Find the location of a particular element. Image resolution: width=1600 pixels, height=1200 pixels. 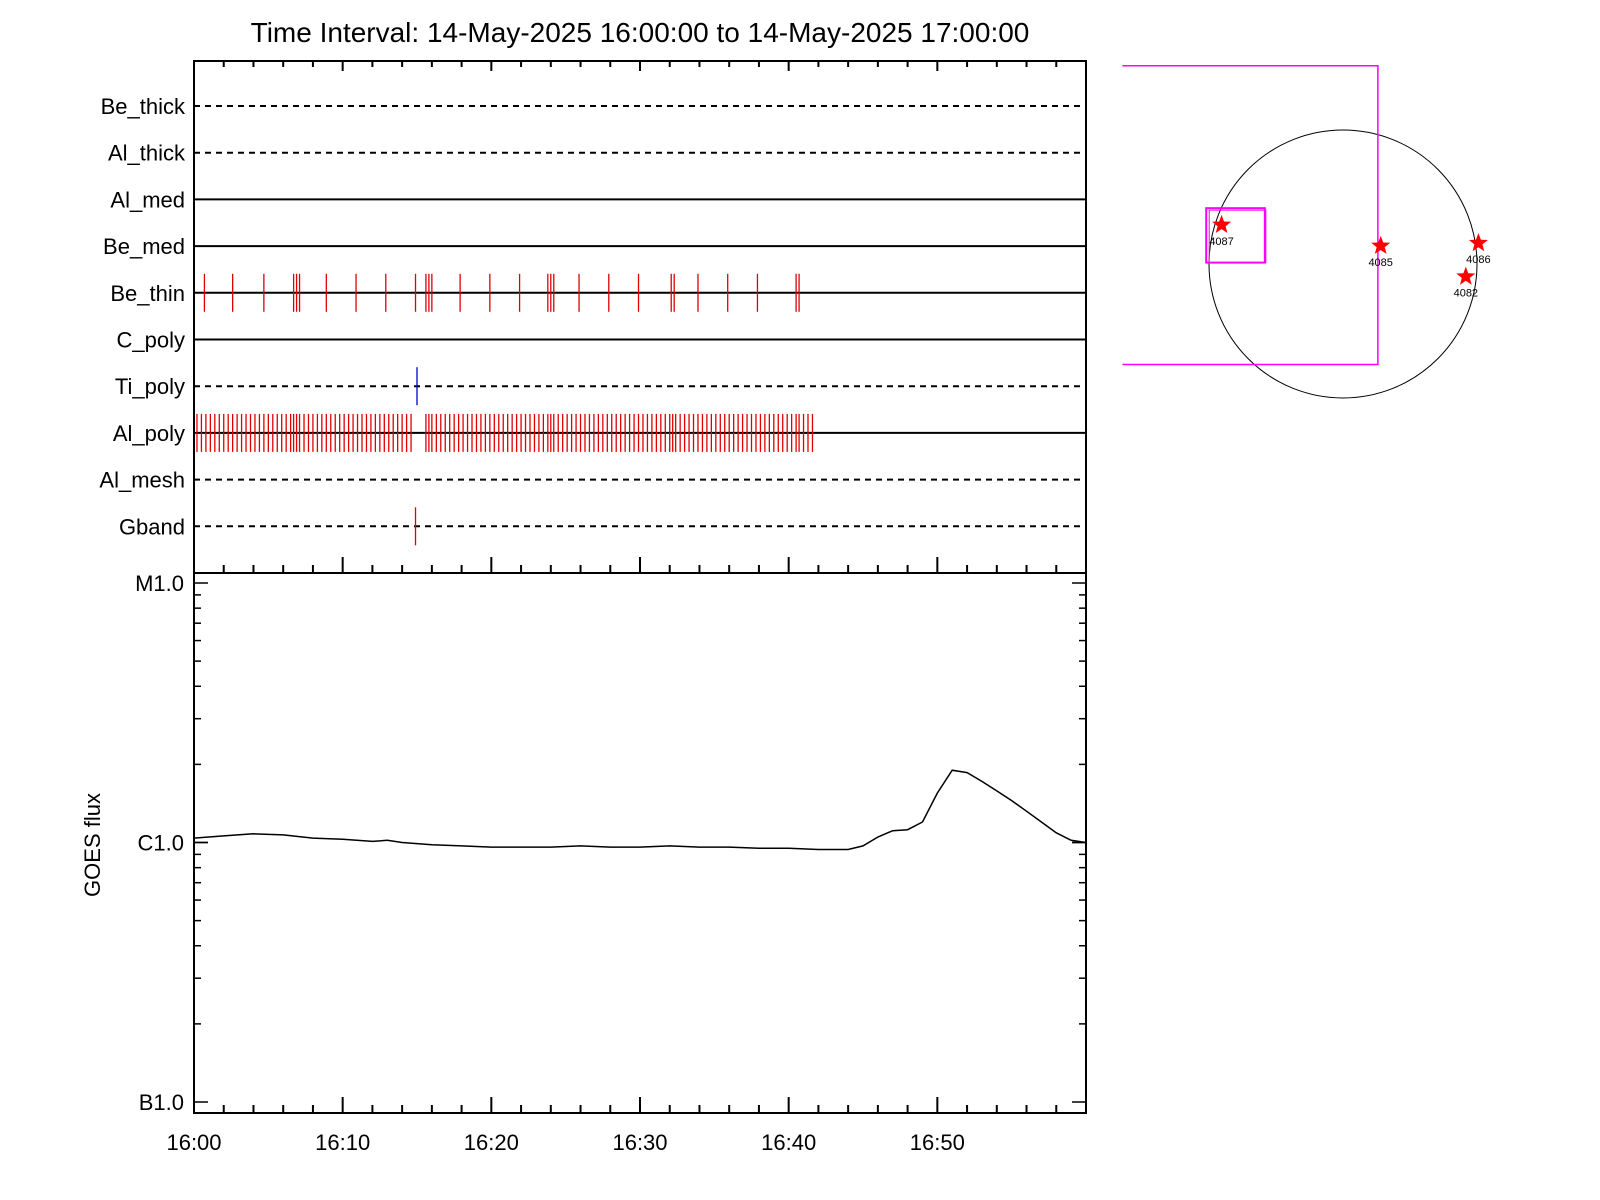

active-region-label-4085: 4085 is located at coordinates (1380, 263).